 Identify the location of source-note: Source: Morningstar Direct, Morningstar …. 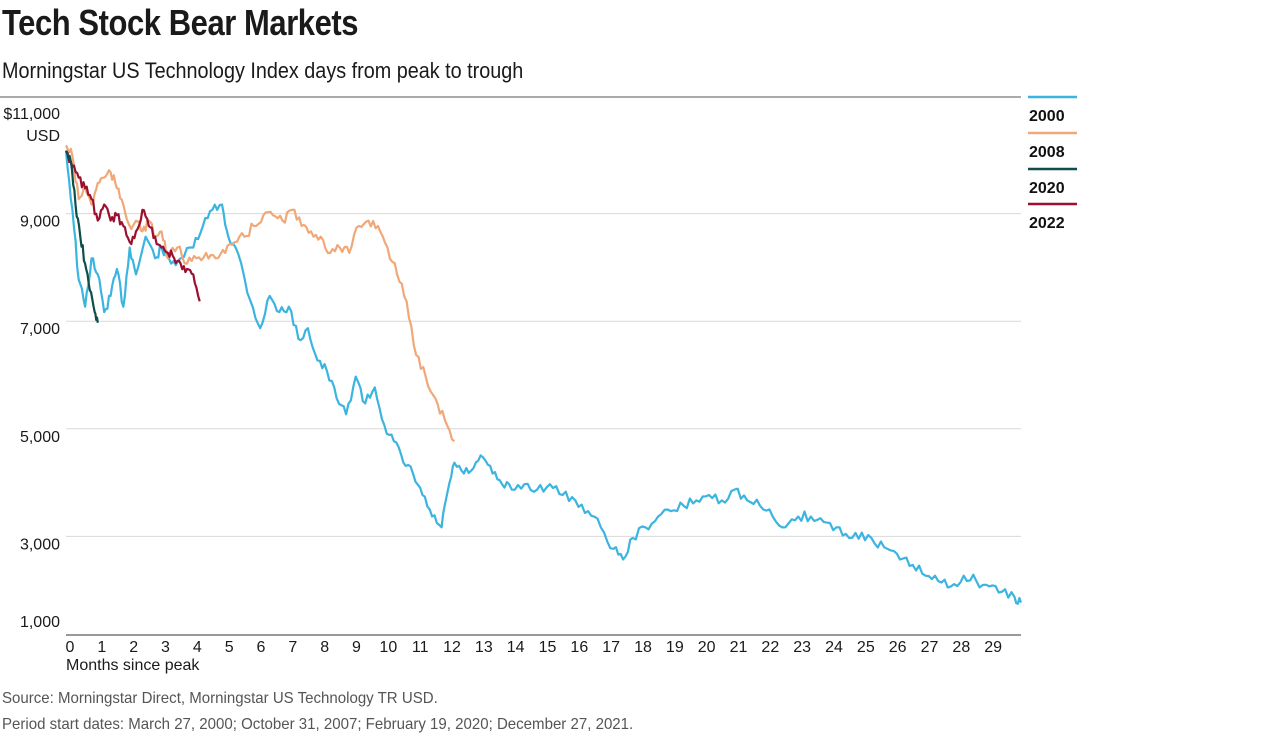
(220, 698).